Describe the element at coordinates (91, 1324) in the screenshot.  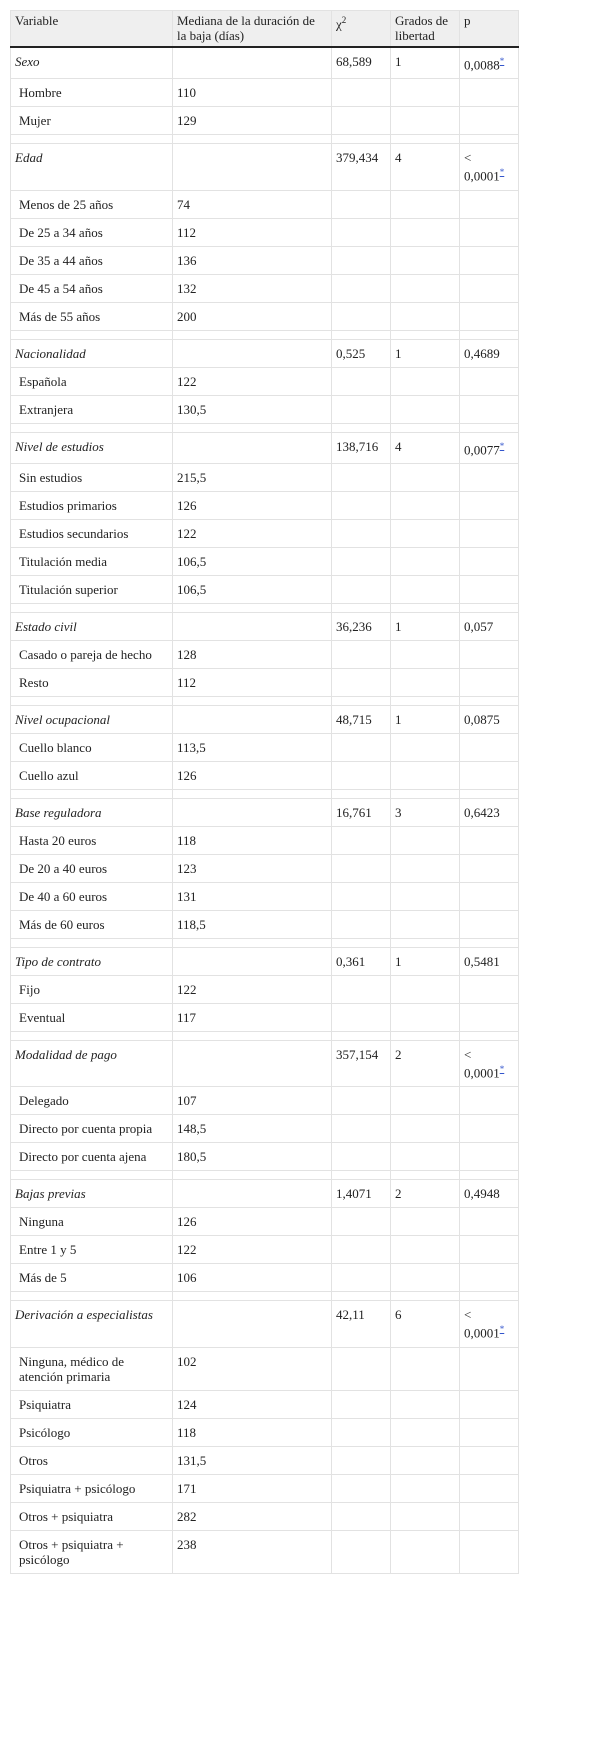
I see `variable-name: Derivación a especialistas` at that location.